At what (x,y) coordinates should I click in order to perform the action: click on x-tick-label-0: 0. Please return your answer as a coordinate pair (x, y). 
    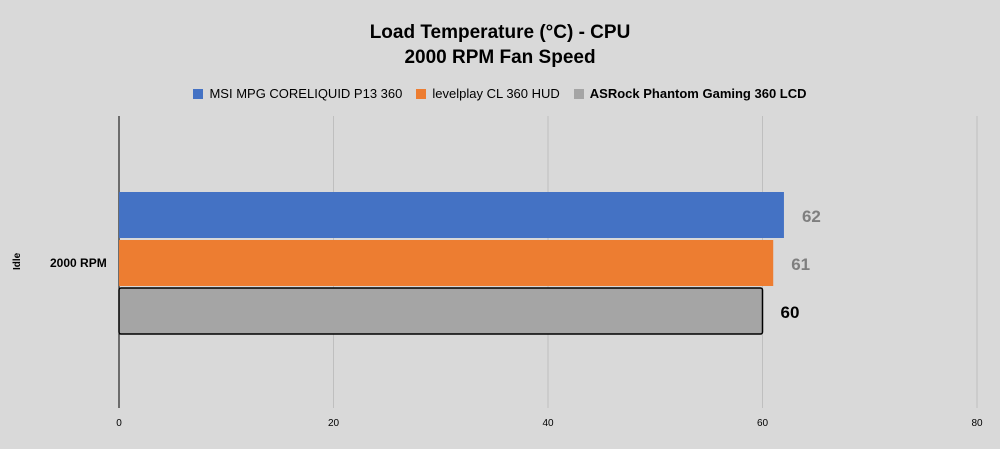
    Looking at the image, I should click on (119, 423).